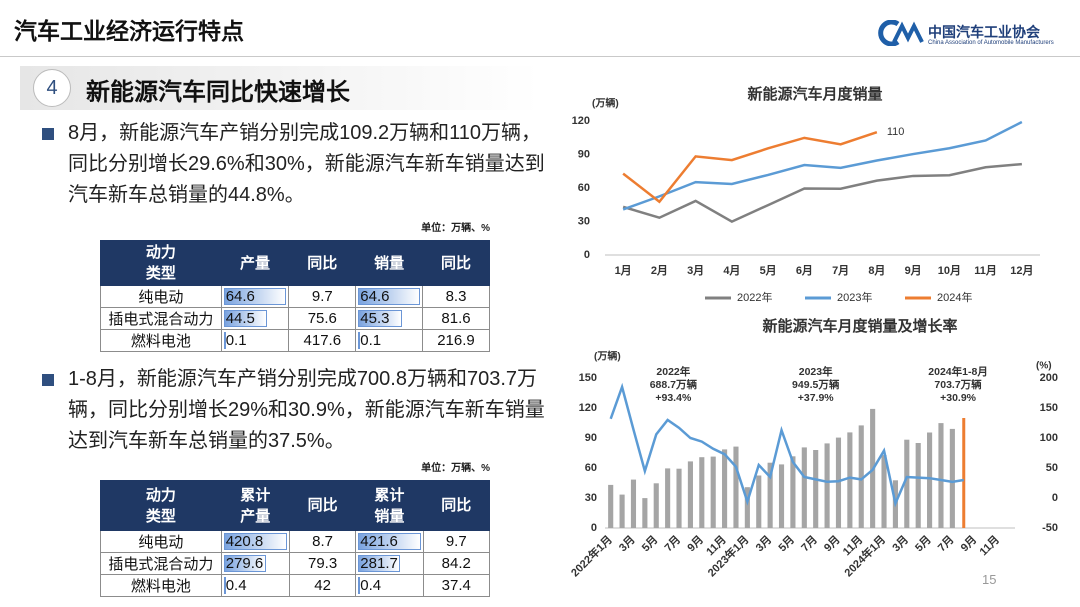 The width and height of the screenshot is (1080, 607). Describe the element at coordinates (958, 398) in the screenshot. I see `annotation: +30.9%` at that location.